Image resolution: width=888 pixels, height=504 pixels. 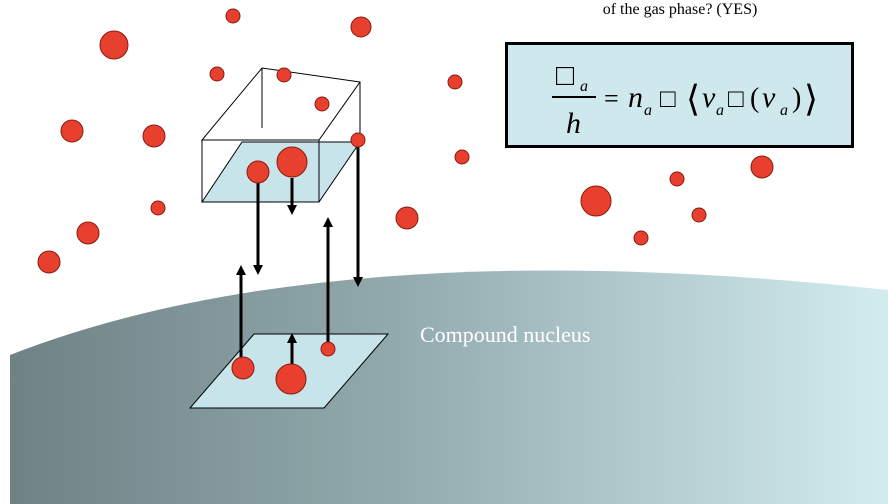 What do you see at coordinates (720, 110) in the screenshot?
I see `formula-v-sub: a` at bounding box center [720, 110].